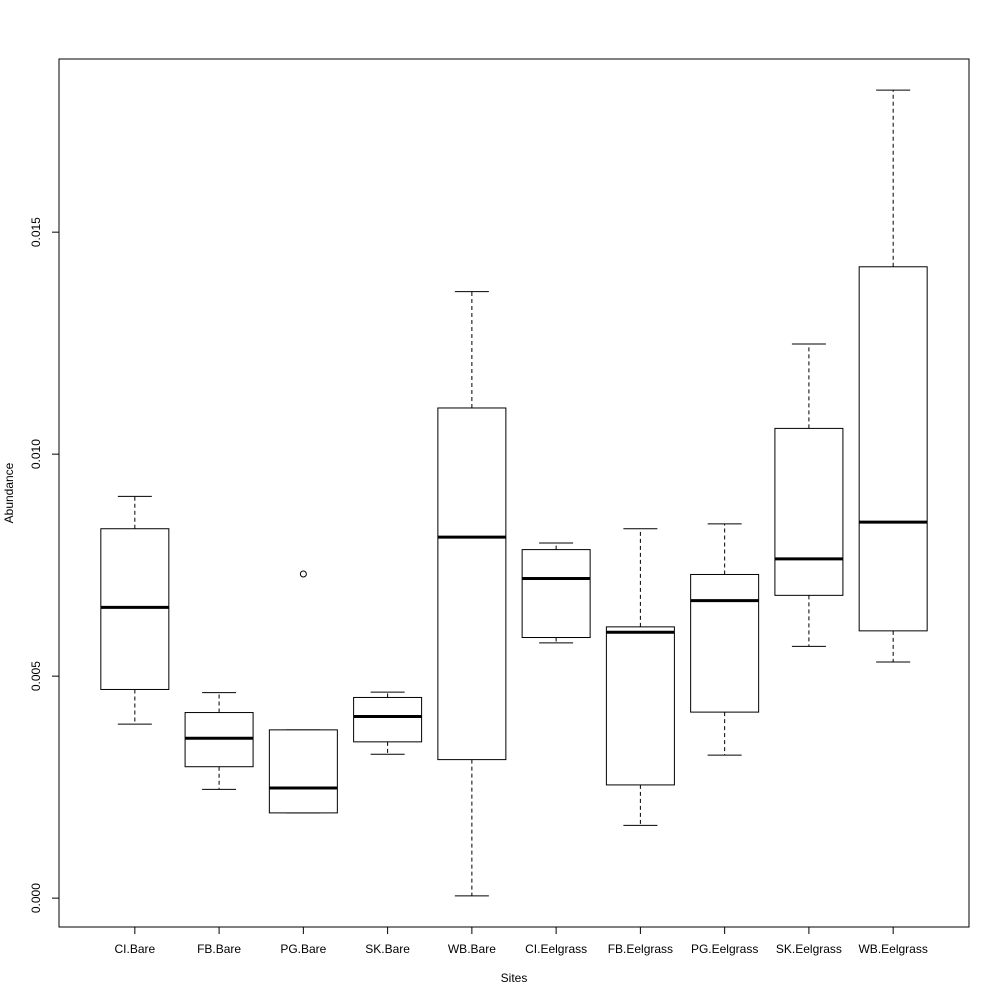  What do you see at coordinates (892, 949) in the screenshot?
I see `x-tick-label: WB.Eelgrass` at bounding box center [892, 949].